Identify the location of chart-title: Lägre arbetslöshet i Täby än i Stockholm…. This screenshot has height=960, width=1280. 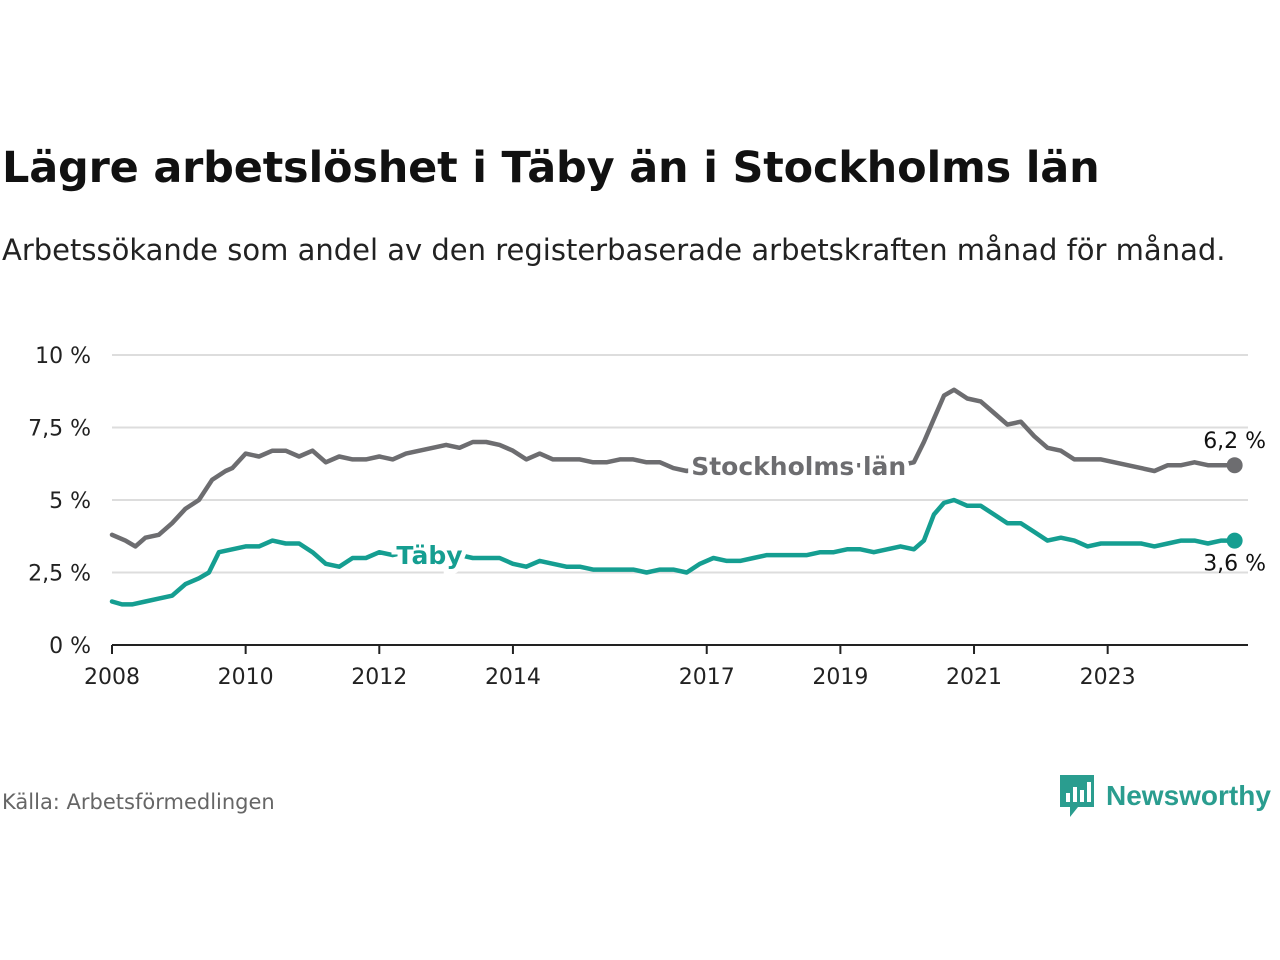
(551, 168).